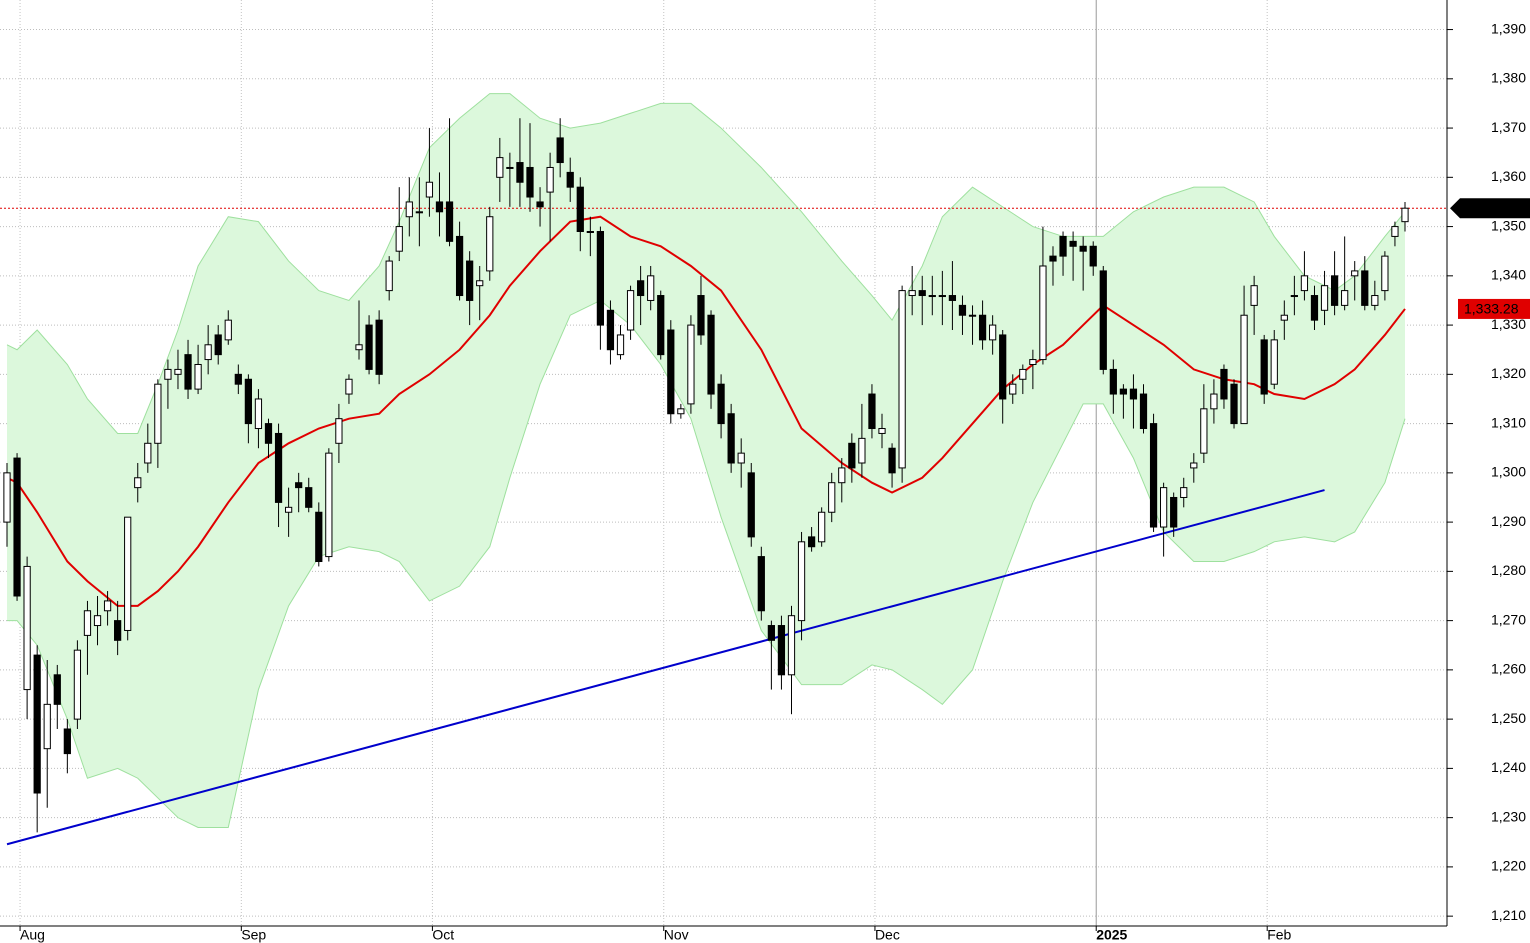 The height and width of the screenshot is (943, 1530). Describe the element at coordinates (1508, 816) in the screenshot. I see `y-tick-label: 1,230` at that location.